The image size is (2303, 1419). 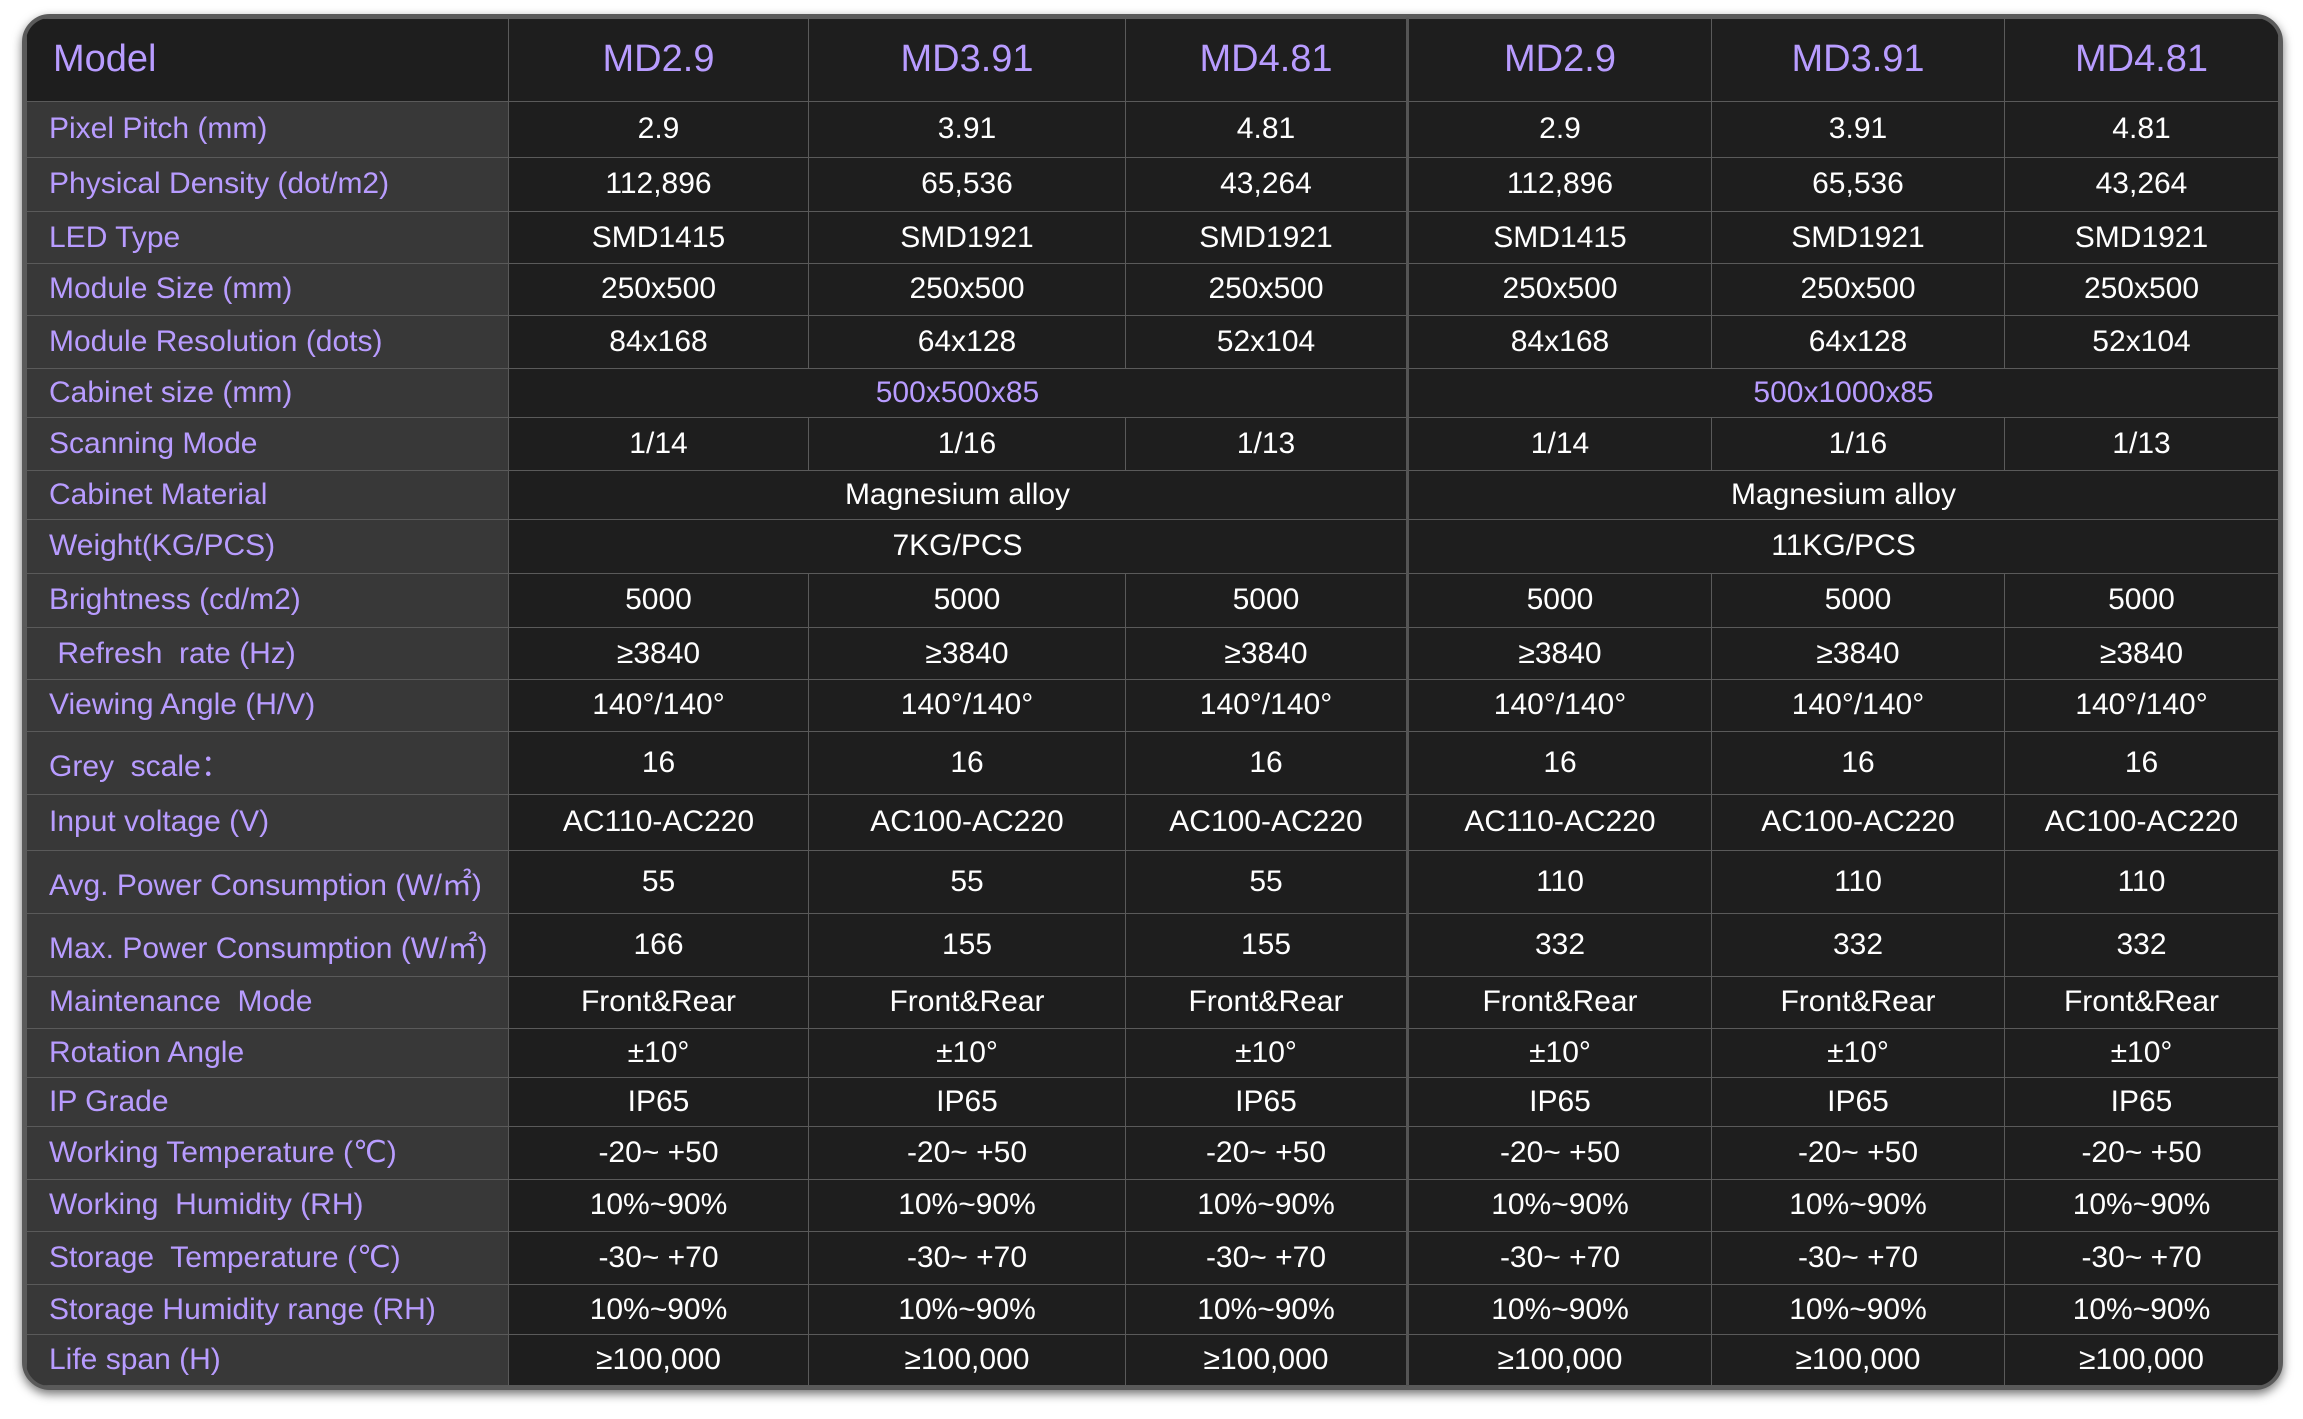 What do you see at coordinates (267, 1002) in the screenshot?
I see `row-label: Maintenance Mode` at bounding box center [267, 1002].